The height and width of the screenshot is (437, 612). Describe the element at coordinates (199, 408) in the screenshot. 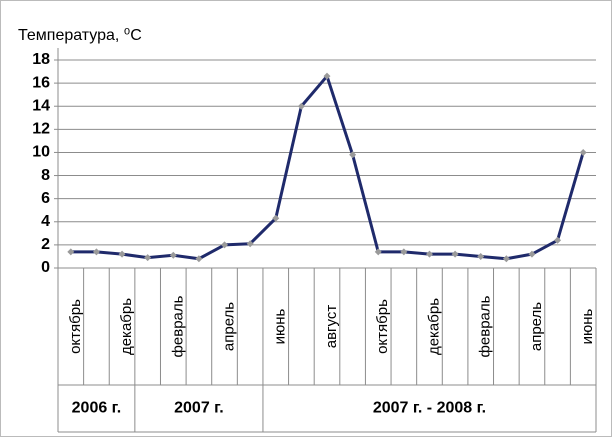

I see `group-label: 2007 г.` at that location.